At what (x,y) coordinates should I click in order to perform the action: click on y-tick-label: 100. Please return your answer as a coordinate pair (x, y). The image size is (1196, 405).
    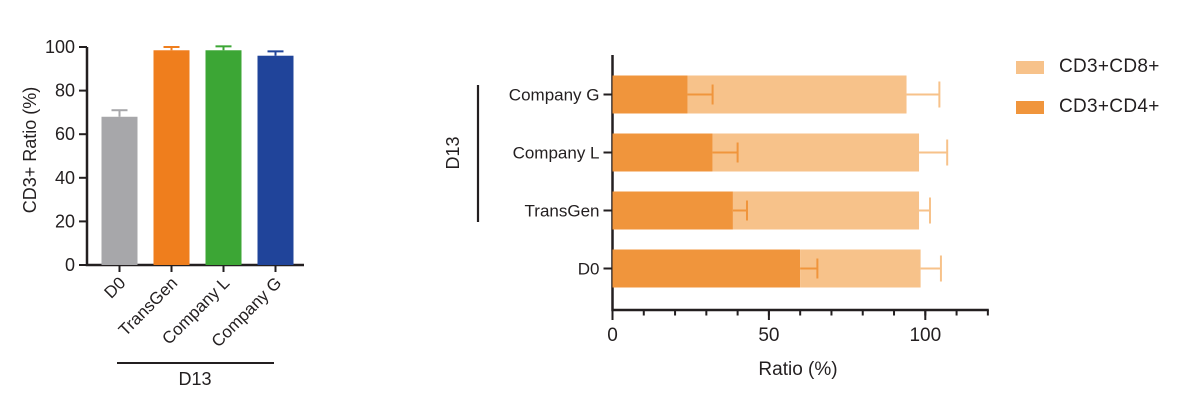
    Looking at the image, I should click on (60, 47).